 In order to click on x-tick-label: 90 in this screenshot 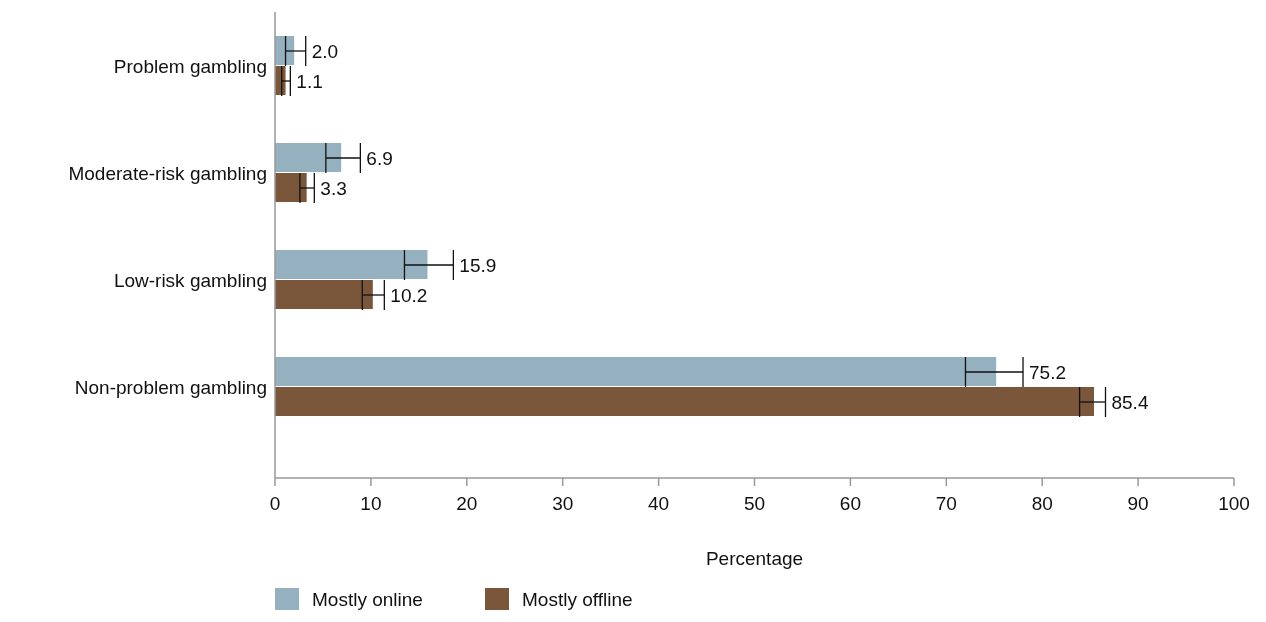, I will do `click(1138, 503)`.